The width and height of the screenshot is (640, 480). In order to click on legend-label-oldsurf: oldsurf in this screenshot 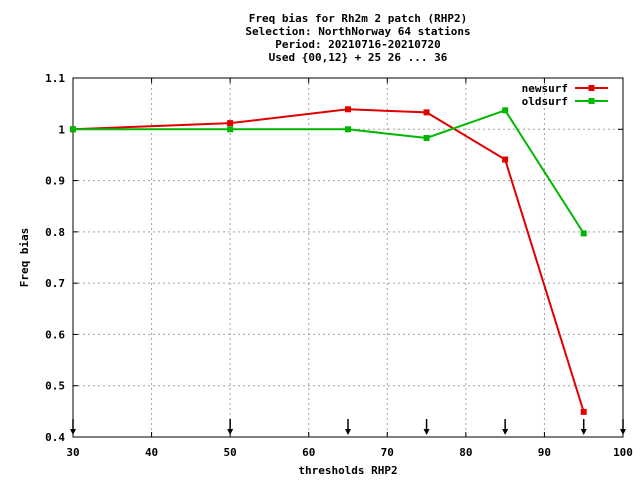, I will do `click(545, 101)`.